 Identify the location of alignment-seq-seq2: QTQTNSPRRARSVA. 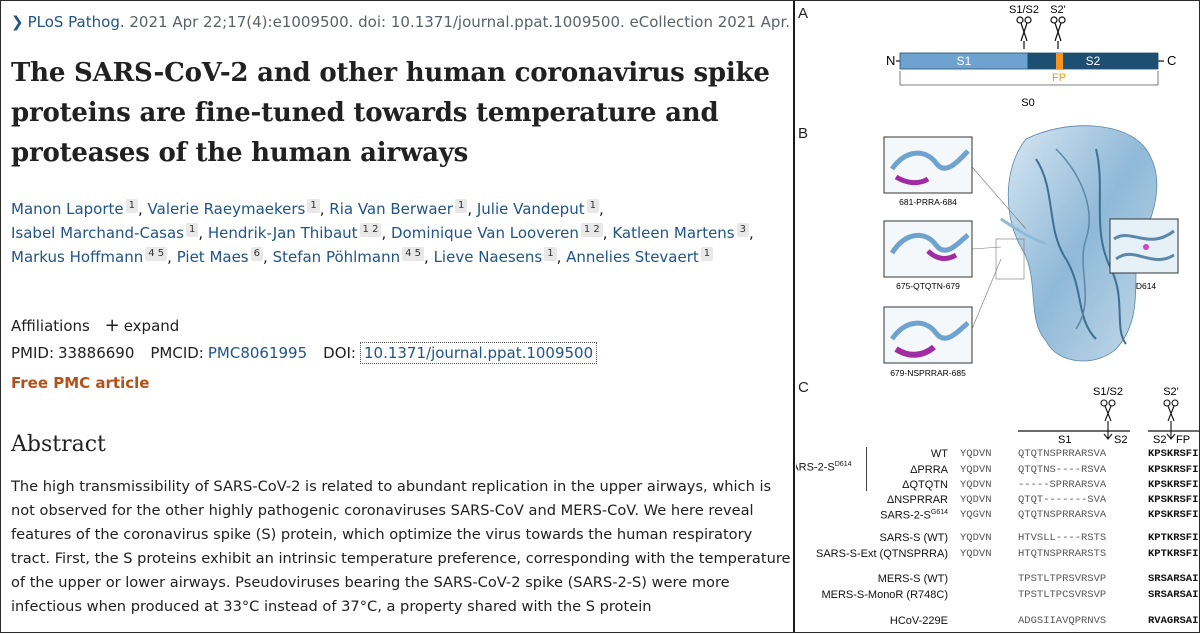
(1062, 515).